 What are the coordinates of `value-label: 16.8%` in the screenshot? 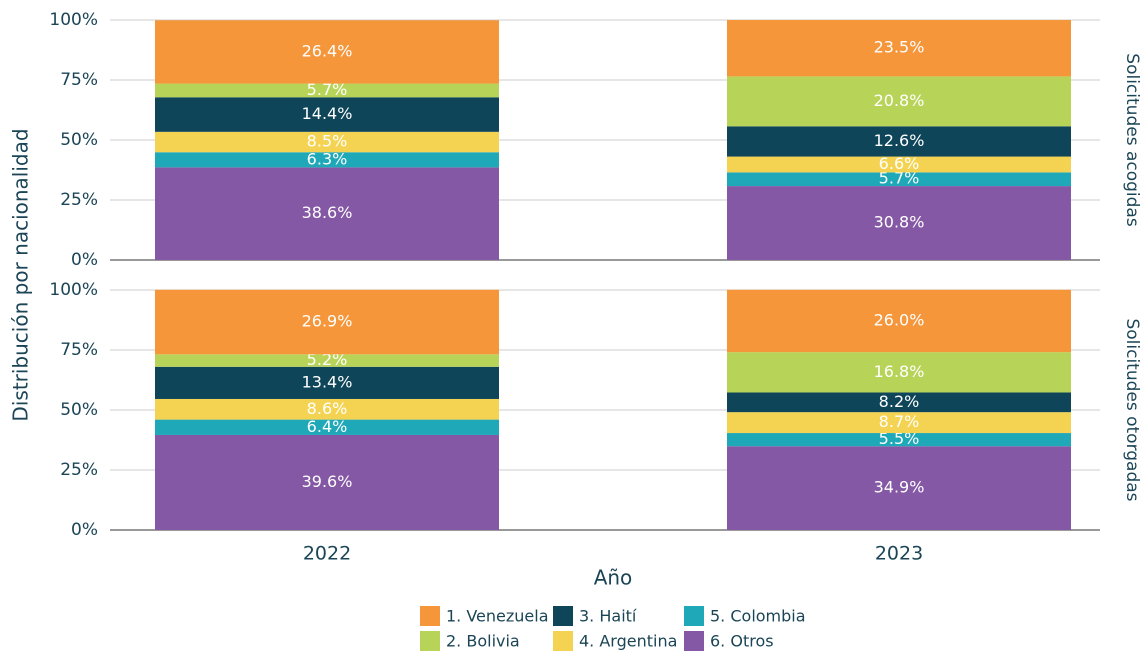 It's located at (899, 371).